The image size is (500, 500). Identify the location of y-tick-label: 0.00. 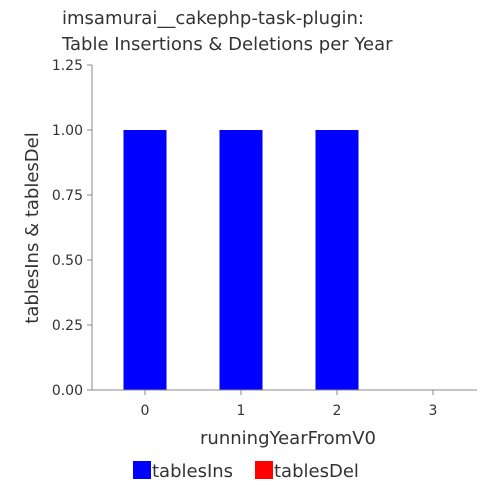
(67, 391).